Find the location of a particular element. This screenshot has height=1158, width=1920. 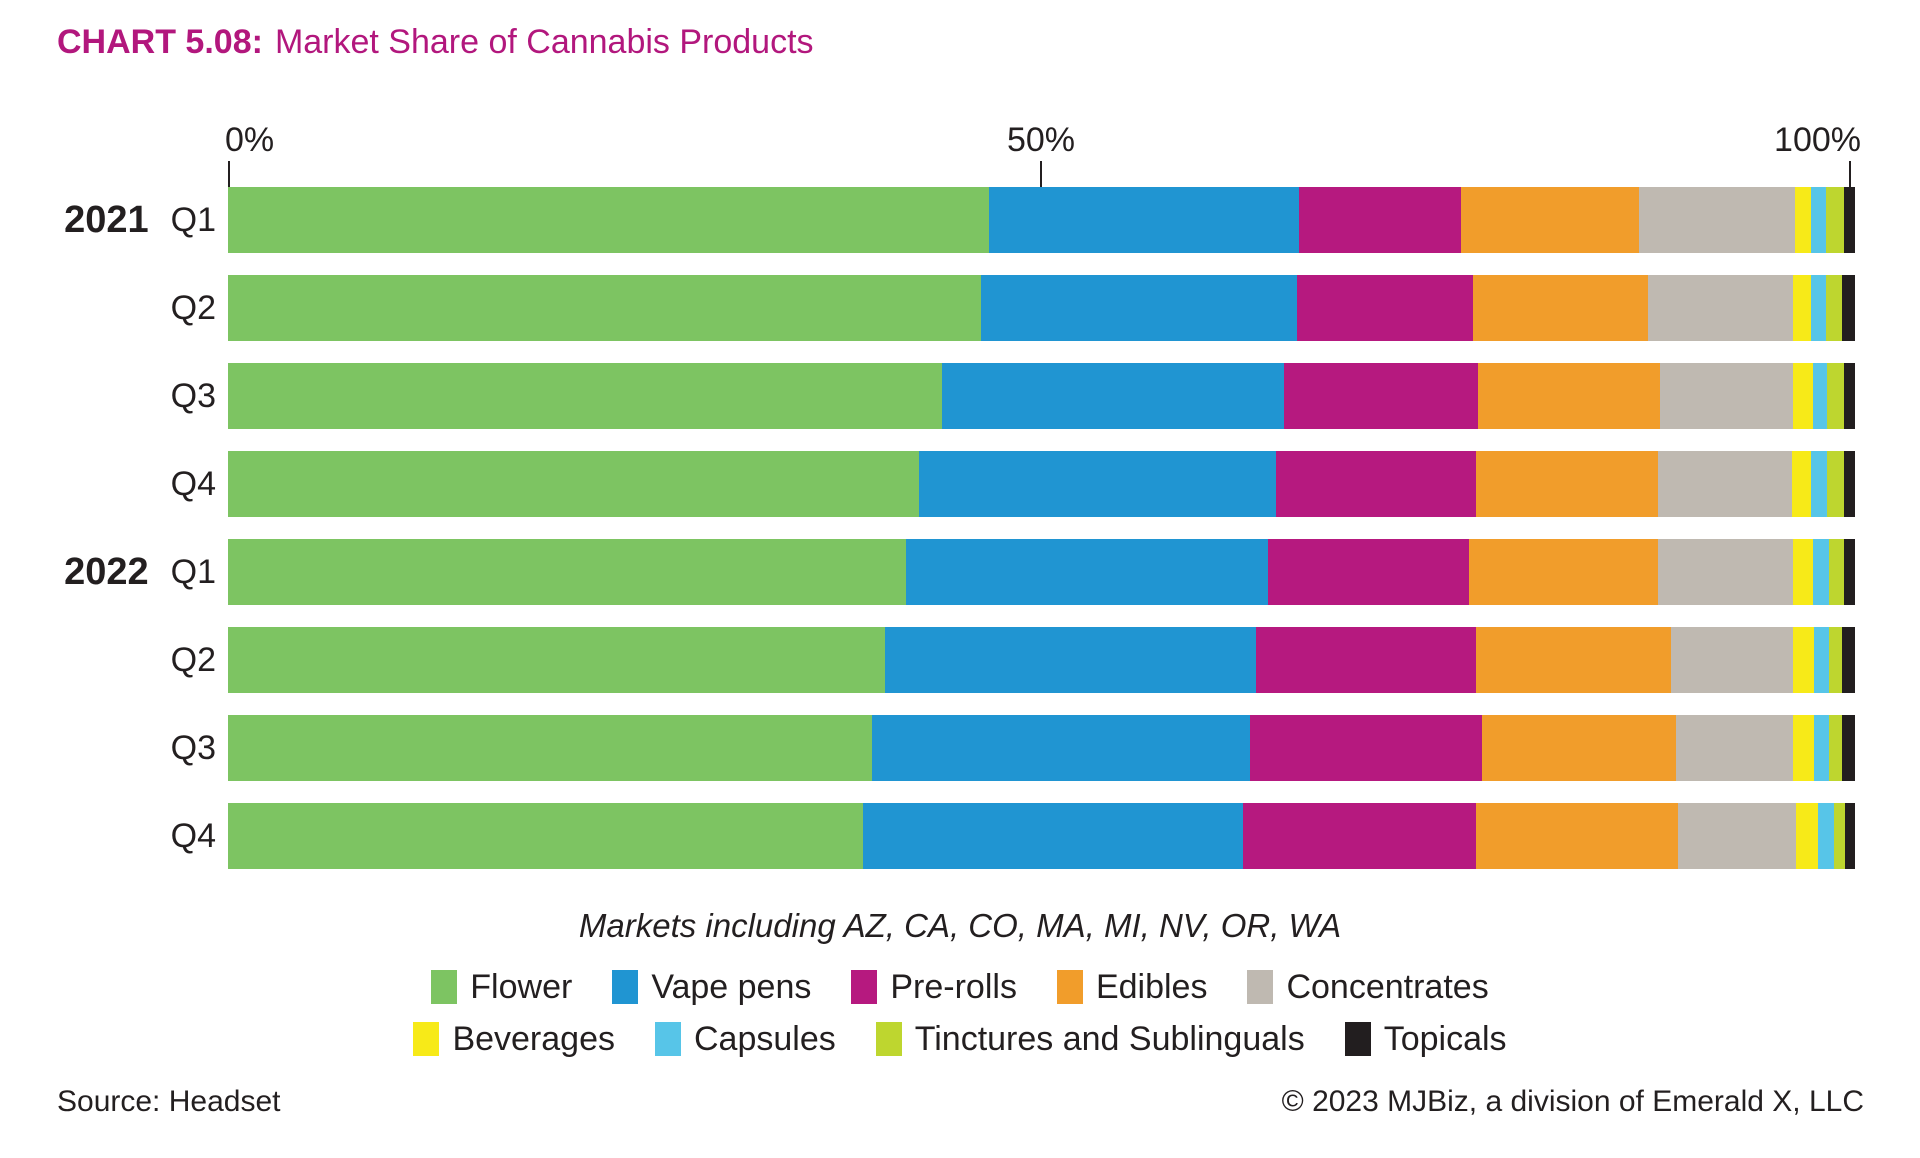

legend-label: Topicals is located at coordinates (1445, 1039).